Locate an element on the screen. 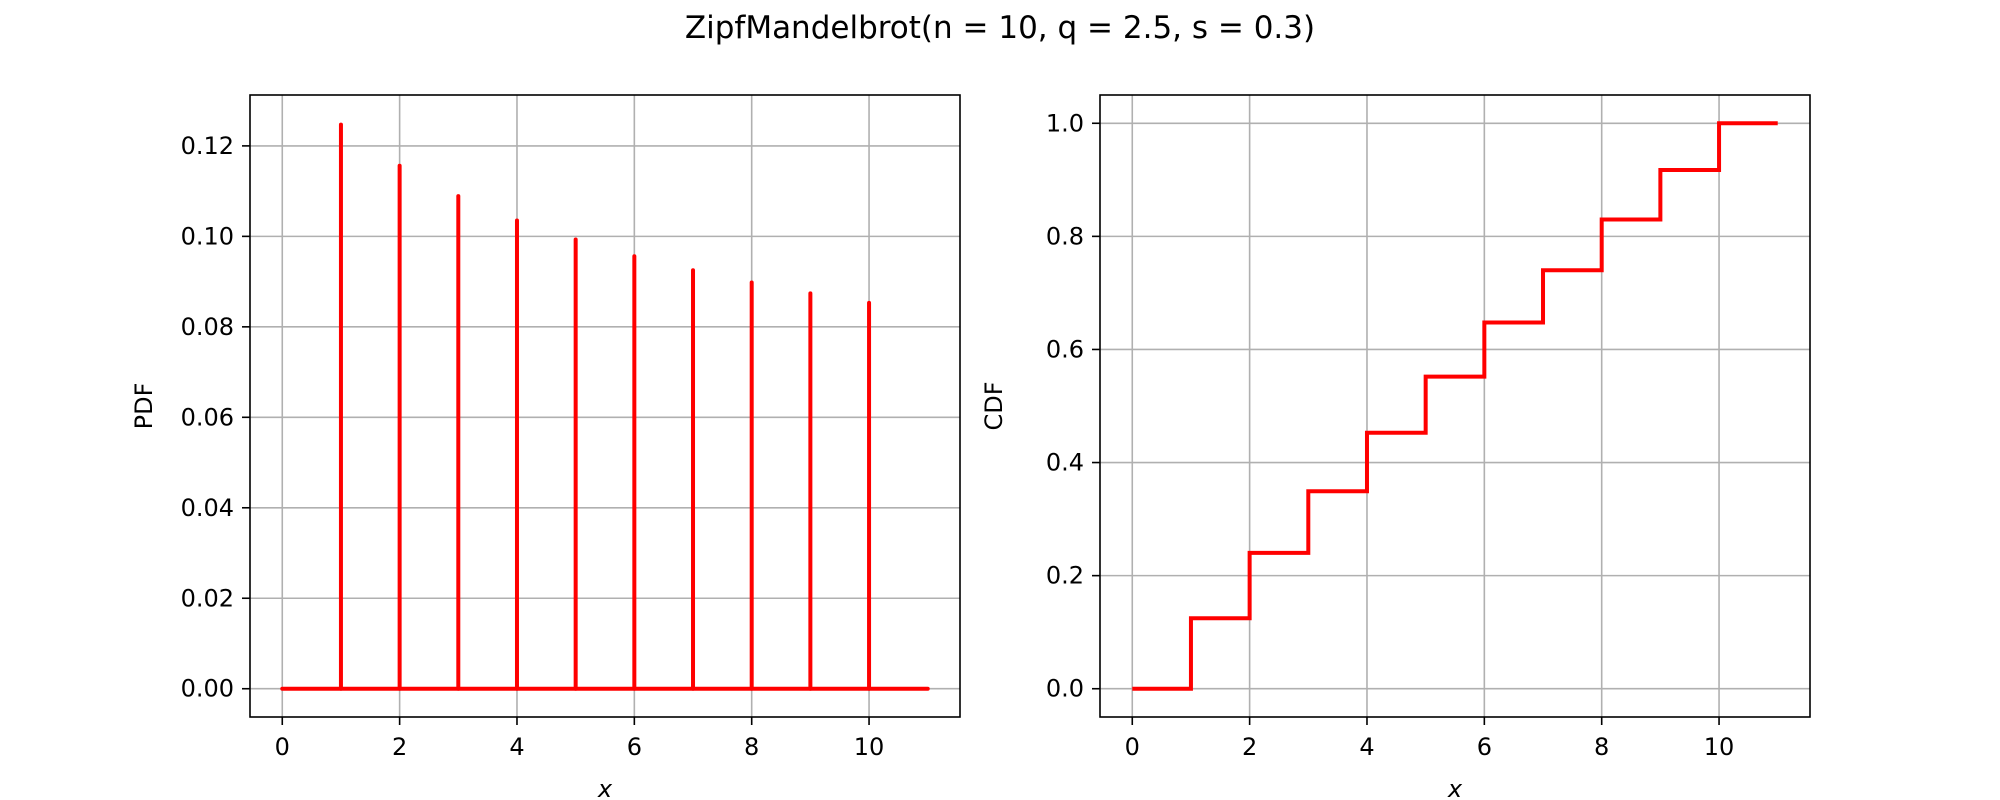 The height and width of the screenshot is (800, 2000). y-tick-label: 0.8 is located at coordinates (1065, 236).